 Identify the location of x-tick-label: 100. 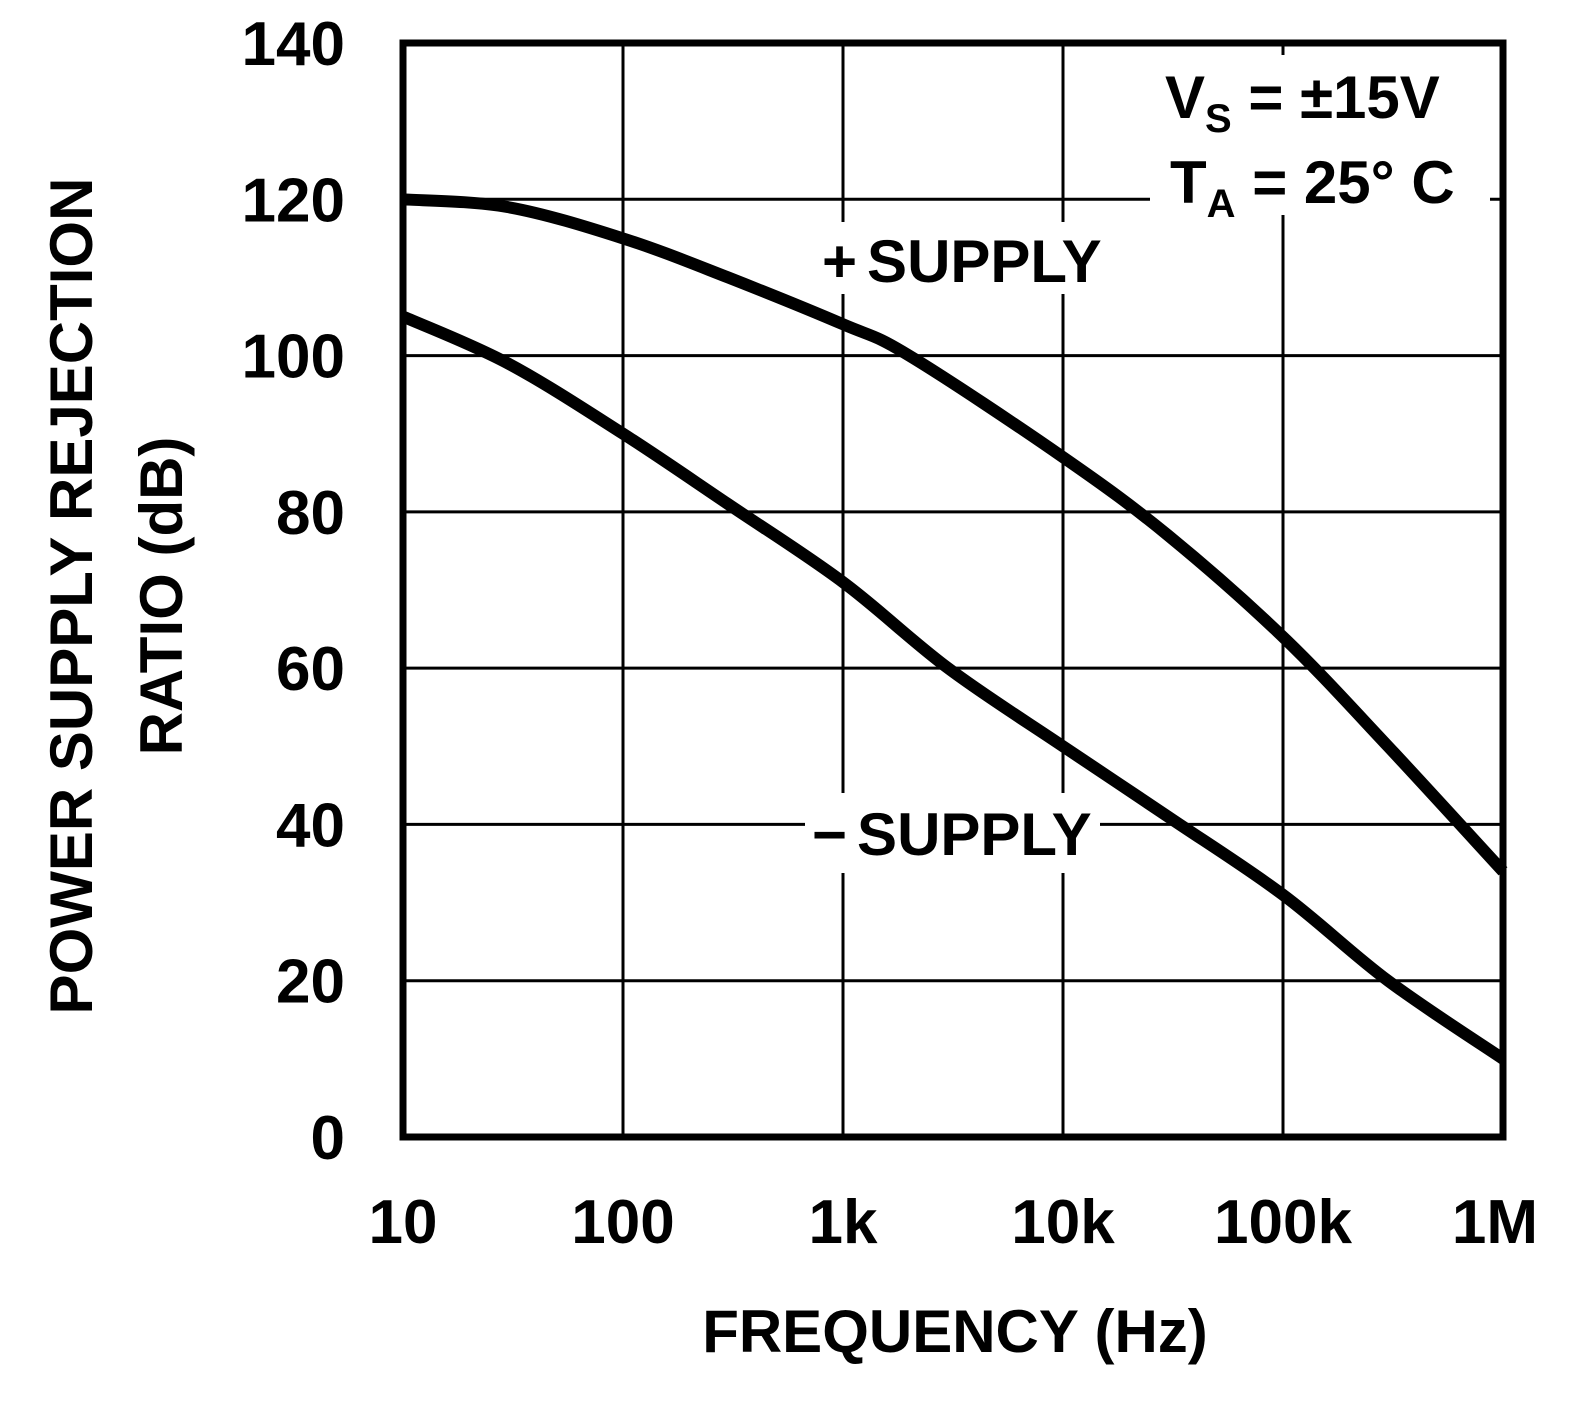
(622, 1222).